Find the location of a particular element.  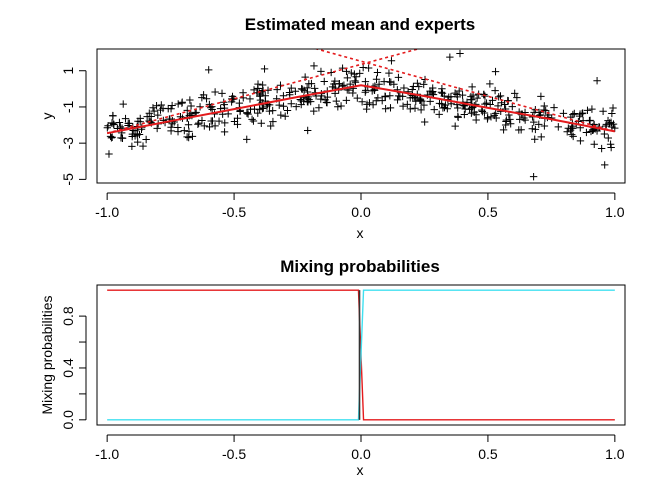

y-tick-label: 0.0 is located at coordinates (68, 420).